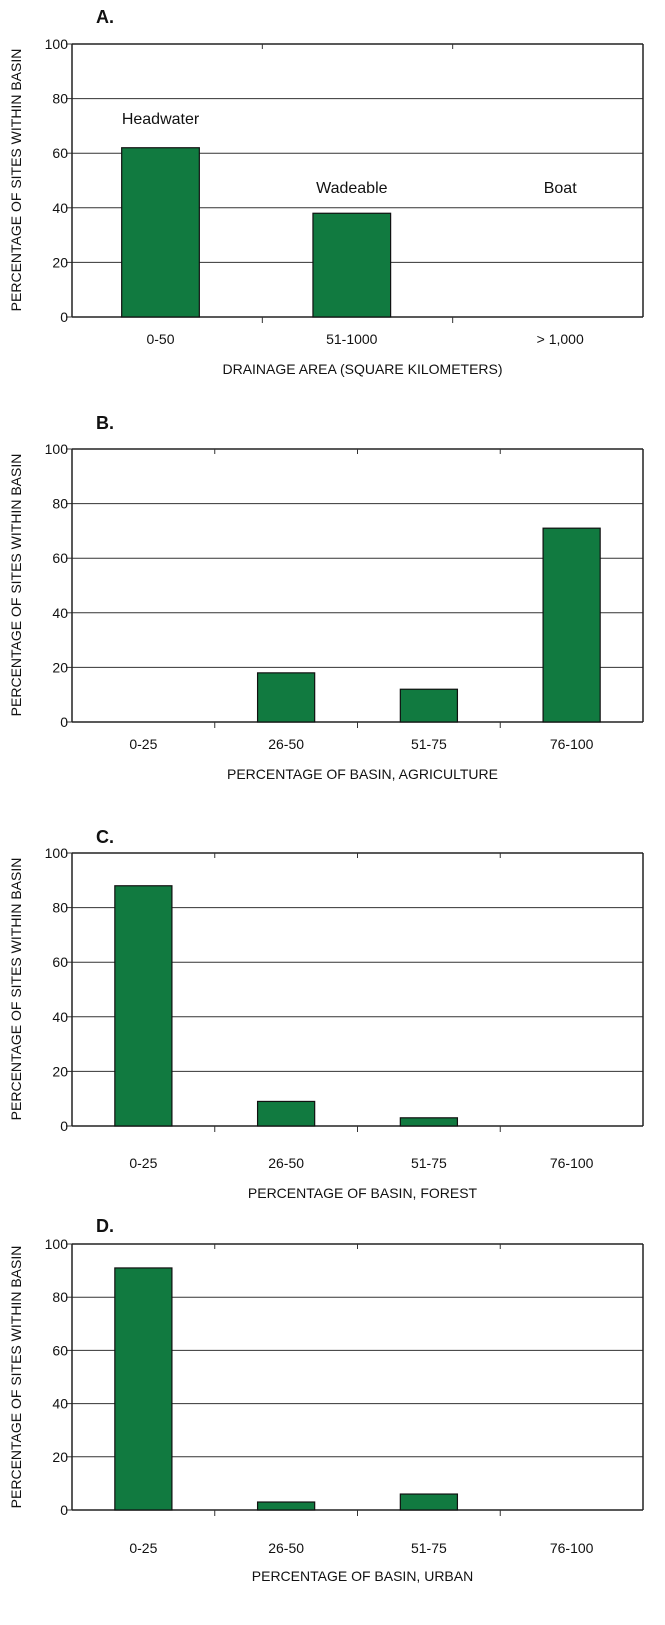 This screenshot has height=1625, width=665. I want to click on x-axis-title: PERCENTAGE OF BASIN, URBAN, so click(362, 1576).